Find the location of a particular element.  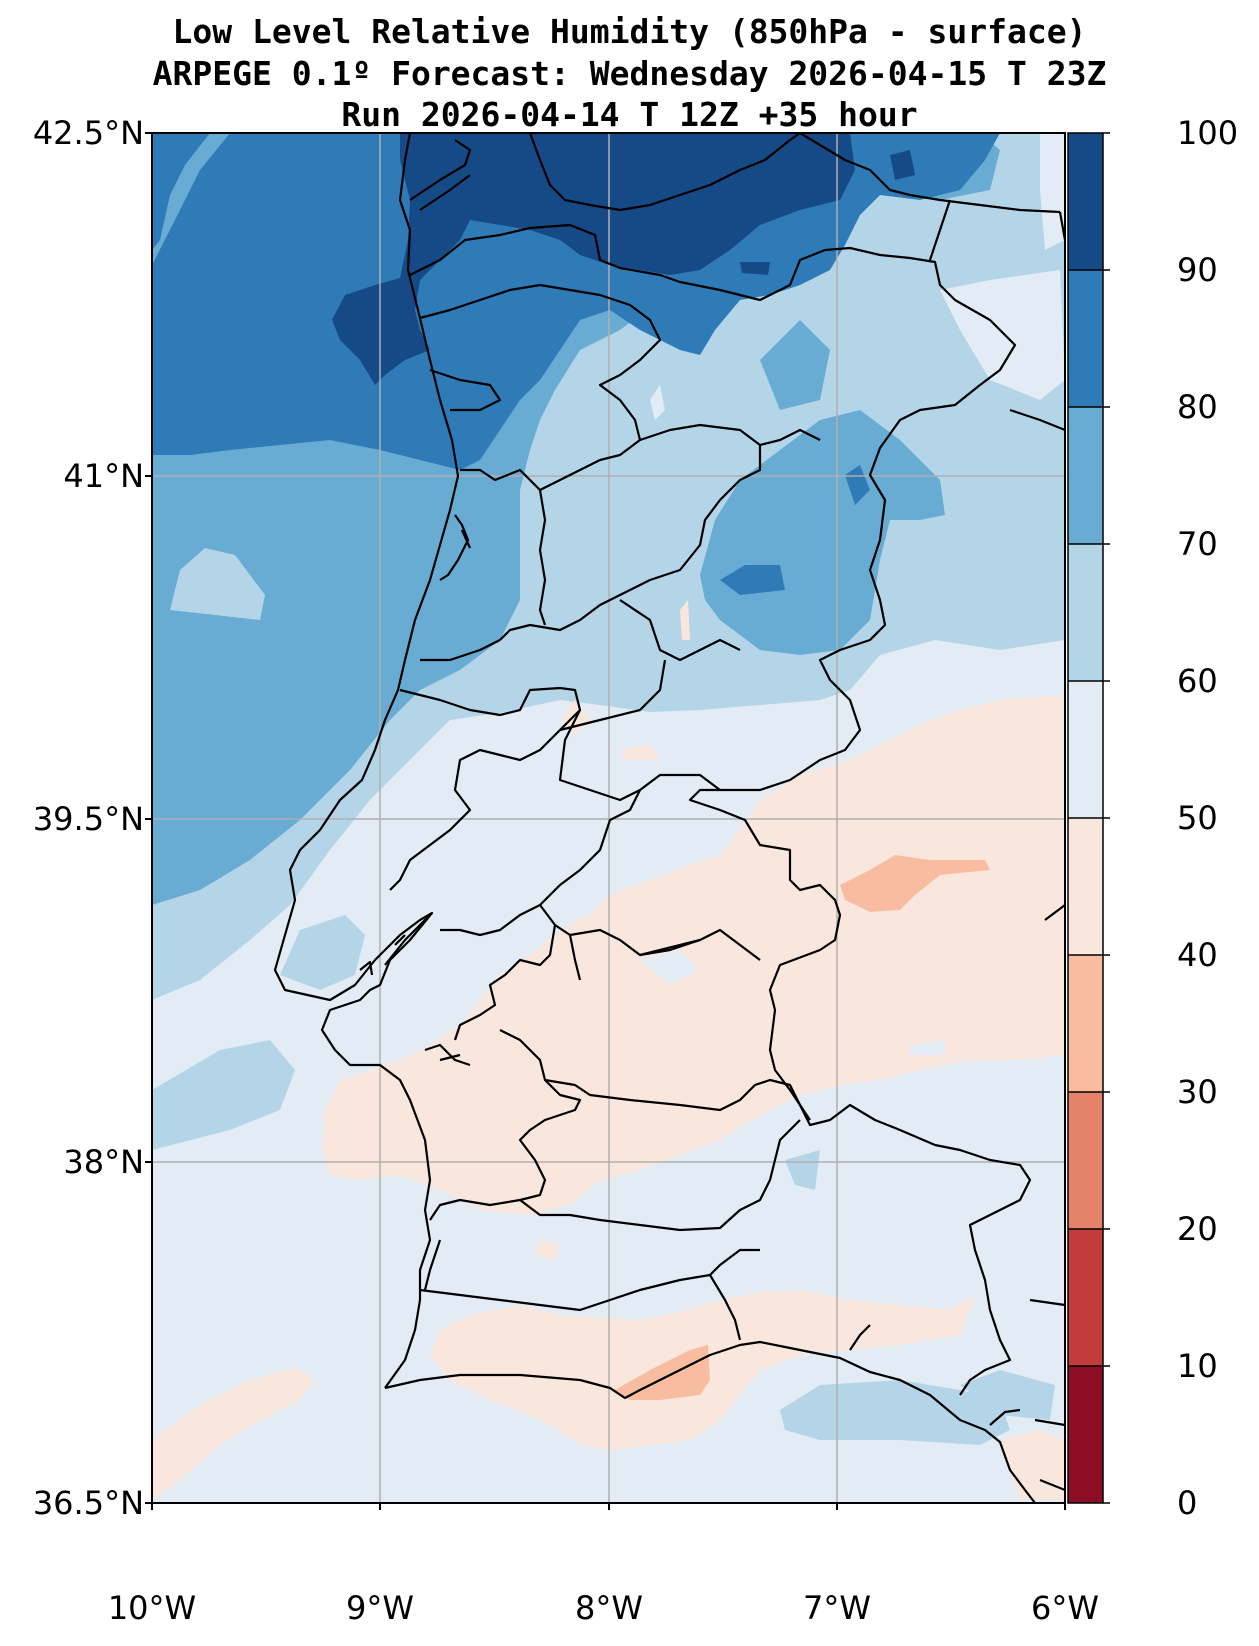

colorbar-label: 90 is located at coordinates (1197, 270).